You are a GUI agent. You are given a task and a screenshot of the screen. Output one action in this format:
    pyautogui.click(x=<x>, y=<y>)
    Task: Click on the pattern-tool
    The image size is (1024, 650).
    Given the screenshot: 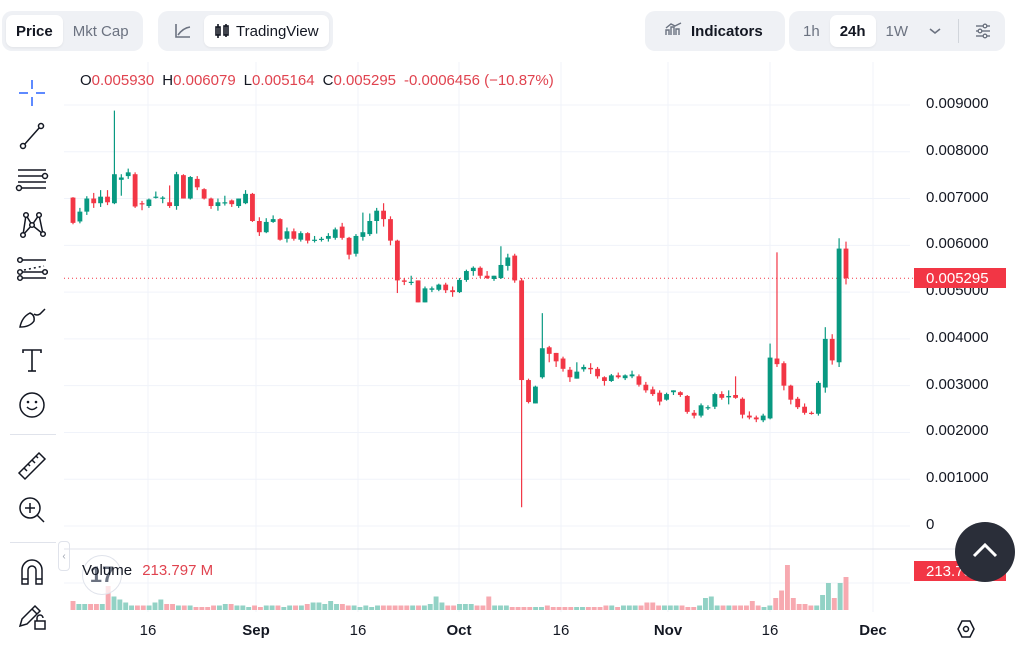 What is the action you would take?
    pyautogui.click(x=32, y=225)
    